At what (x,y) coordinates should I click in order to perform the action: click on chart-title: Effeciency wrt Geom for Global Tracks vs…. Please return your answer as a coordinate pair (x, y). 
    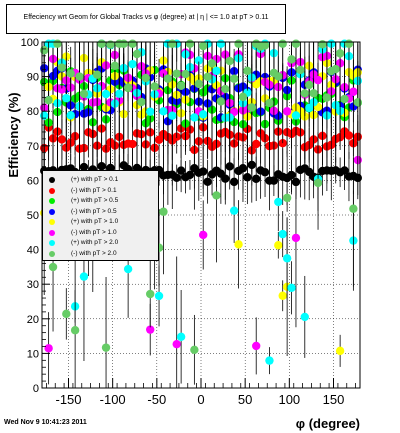
    Looking at the image, I should click on (146, 17).